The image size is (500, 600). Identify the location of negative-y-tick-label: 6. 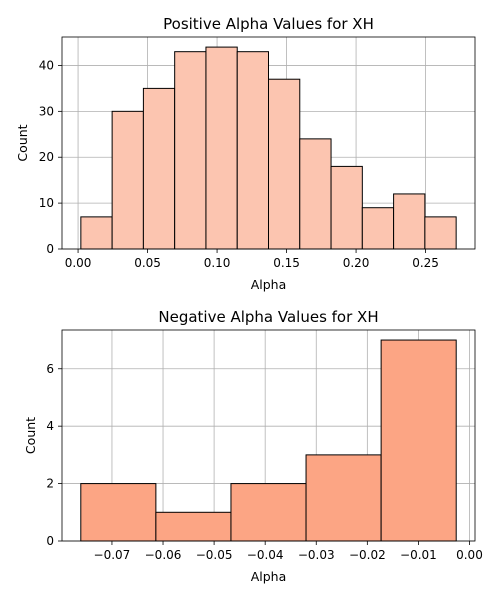
(50, 369).